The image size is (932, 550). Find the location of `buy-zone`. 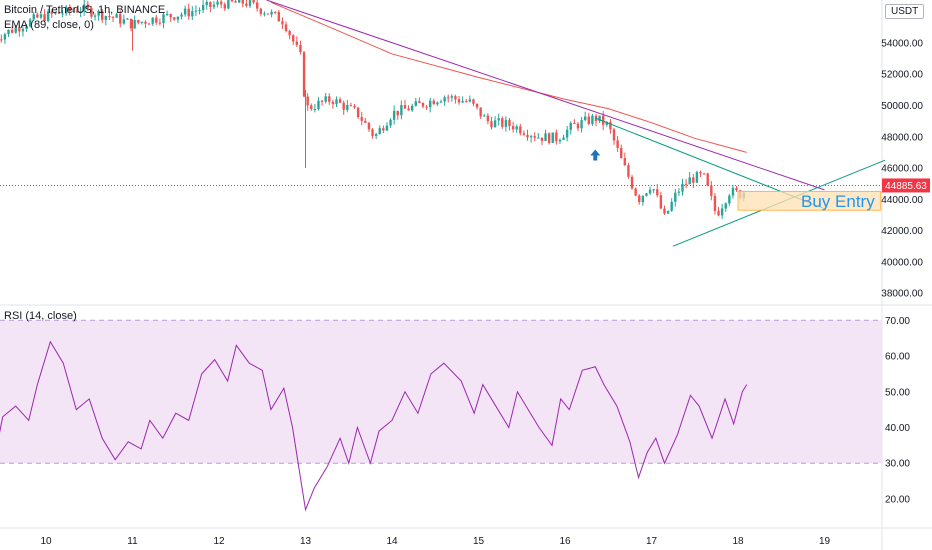

buy-zone is located at coordinates (809, 200).